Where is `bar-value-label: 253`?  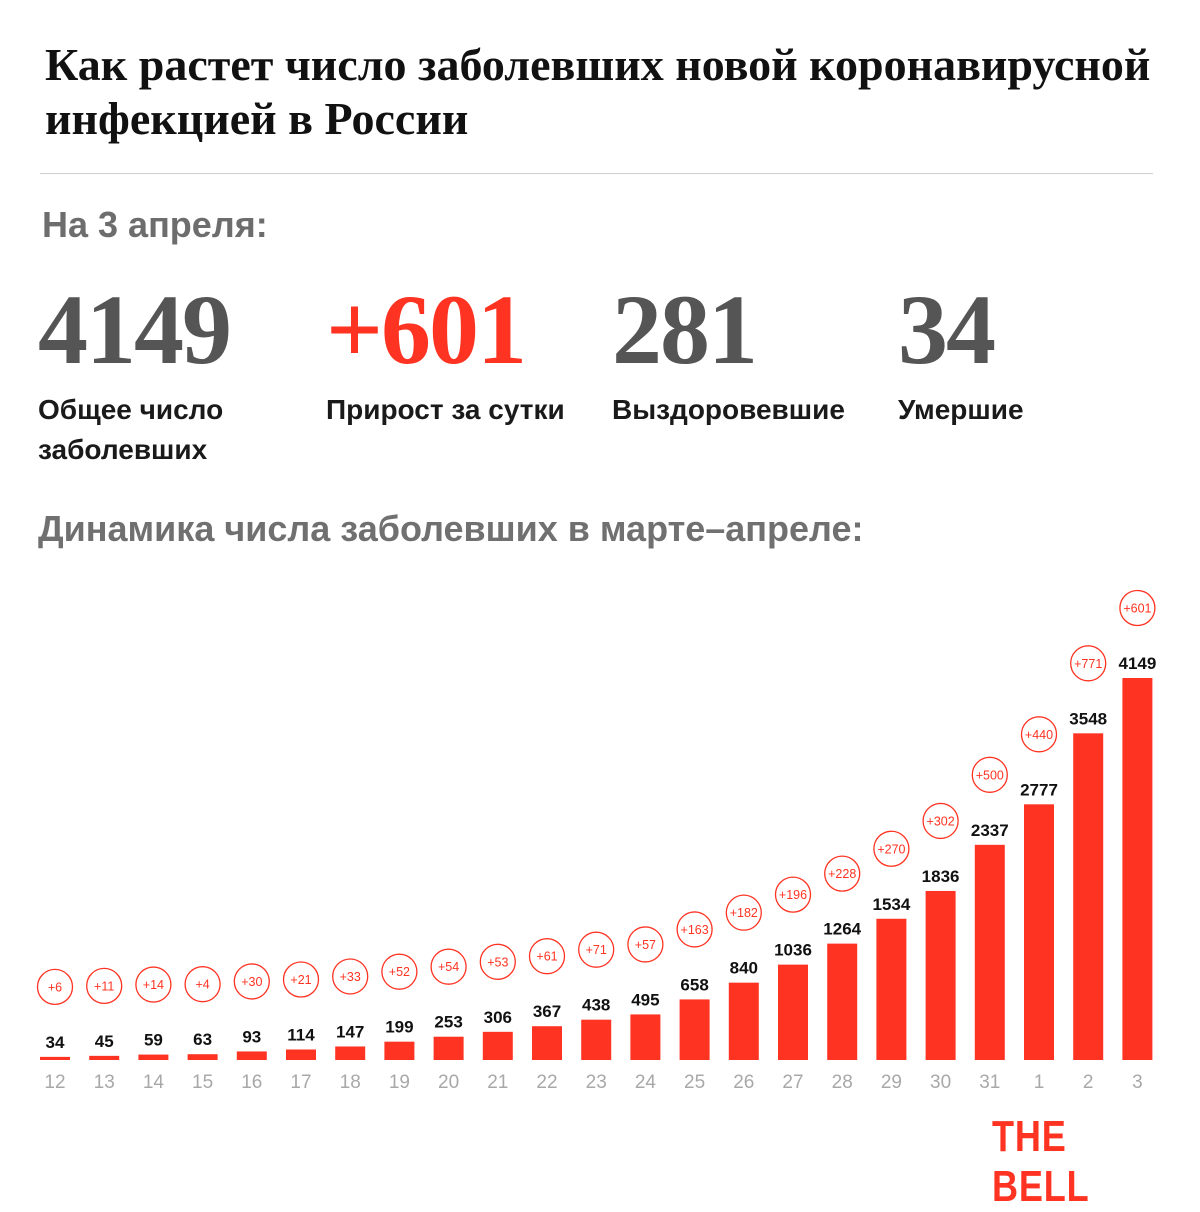 bar-value-label: 253 is located at coordinates (448, 1022).